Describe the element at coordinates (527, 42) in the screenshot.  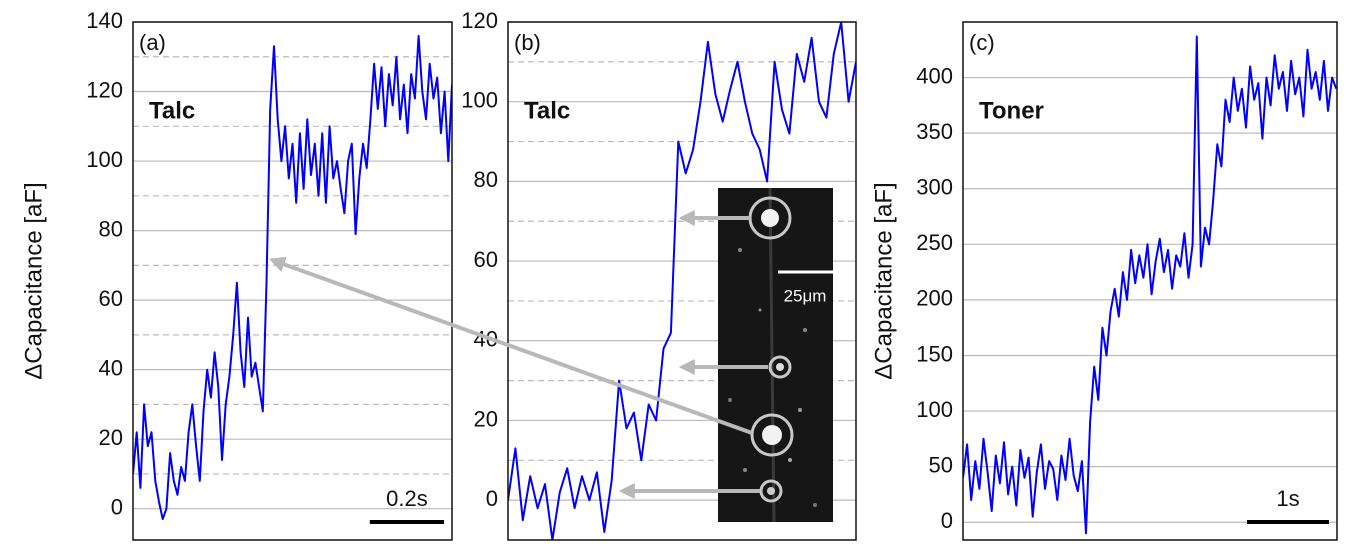
I see `panel-label: (b)` at that location.